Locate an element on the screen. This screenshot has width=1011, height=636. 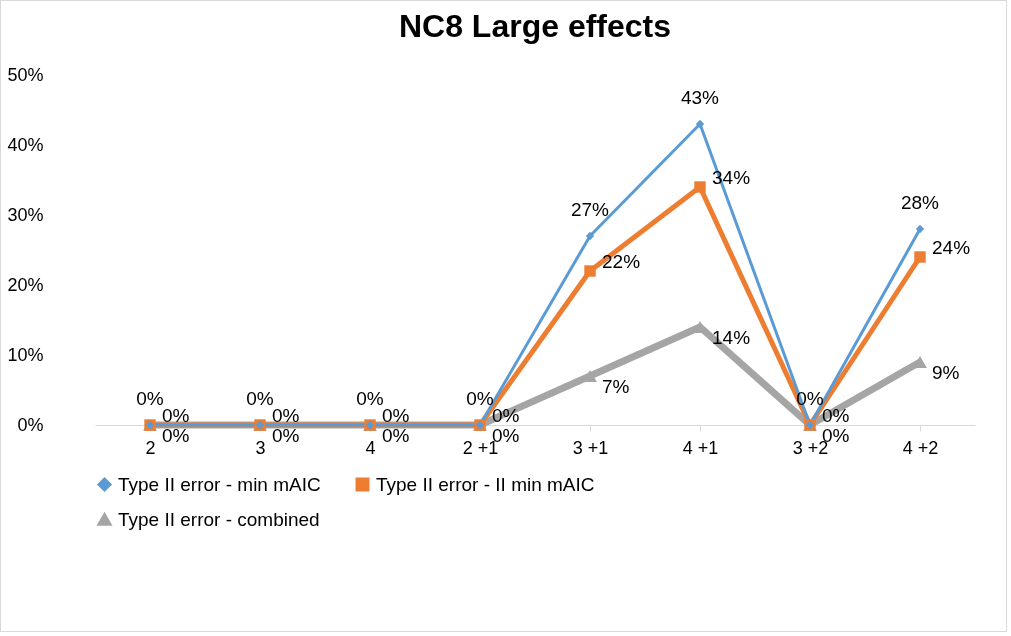
x-tick-label: 3 +1 is located at coordinates (590, 447).